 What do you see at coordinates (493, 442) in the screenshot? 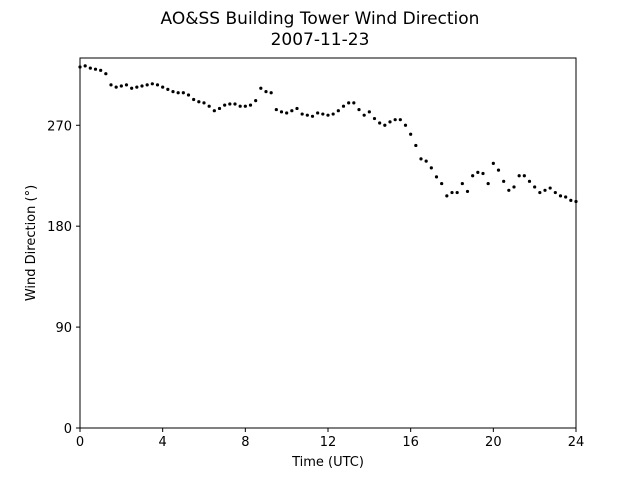
I see `x-tick-label: 20` at bounding box center [493, 442].